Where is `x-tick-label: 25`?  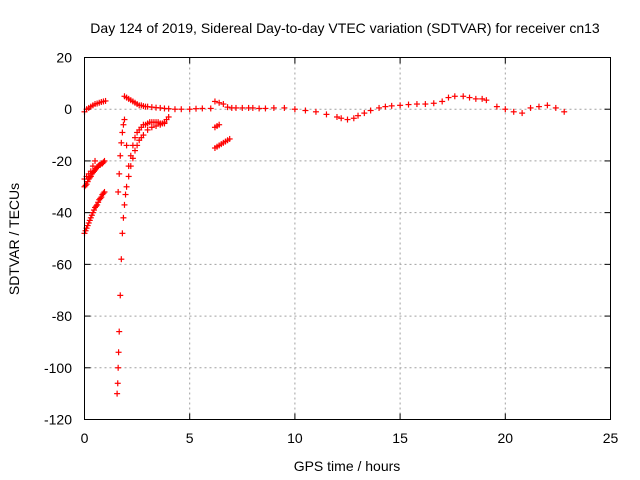 x-tick-label: 25 is located at coordinates (611, 438).